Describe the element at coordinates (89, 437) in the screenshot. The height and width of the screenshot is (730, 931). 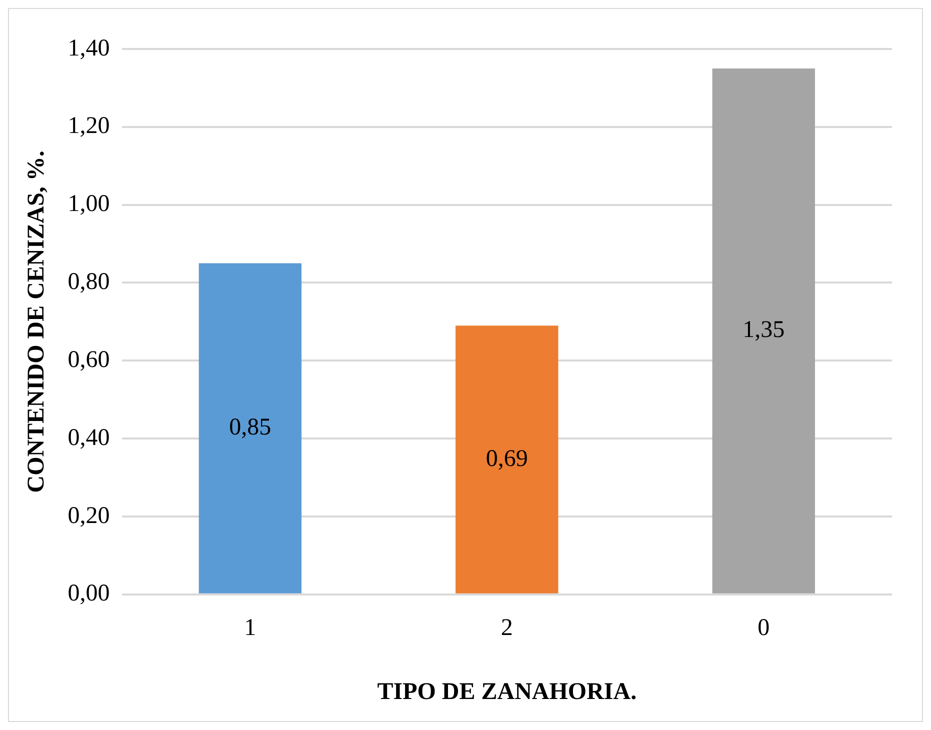
I see `y-tick-label: 0,40` at that location.